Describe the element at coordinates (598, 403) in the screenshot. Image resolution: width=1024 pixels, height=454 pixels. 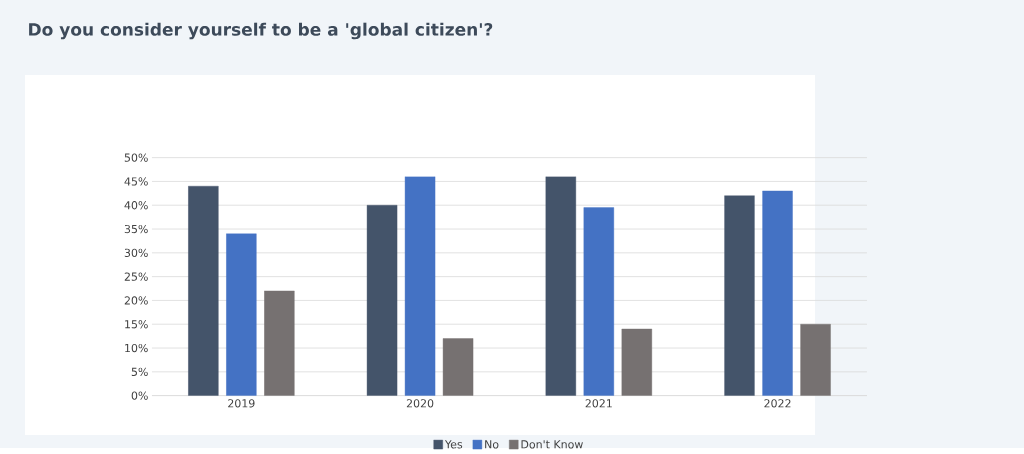
I see `x-tick-label: 2021` at that location.